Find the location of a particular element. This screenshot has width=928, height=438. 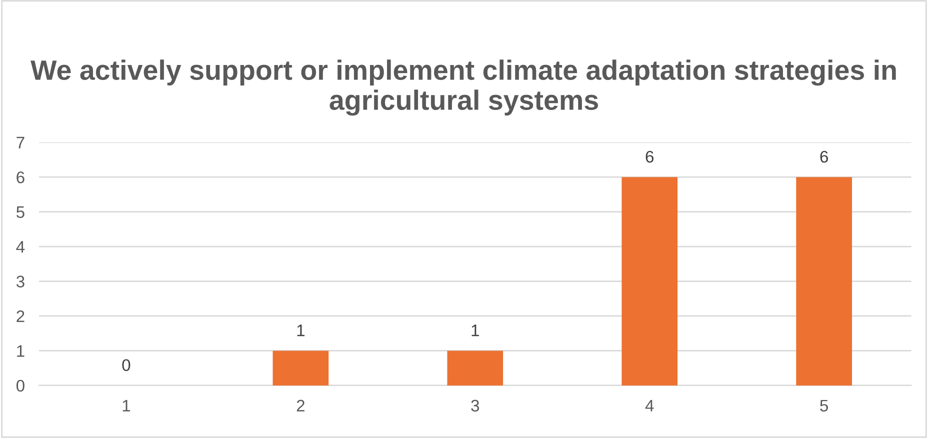

data-label: 0 is located at coordinates (126, 365).